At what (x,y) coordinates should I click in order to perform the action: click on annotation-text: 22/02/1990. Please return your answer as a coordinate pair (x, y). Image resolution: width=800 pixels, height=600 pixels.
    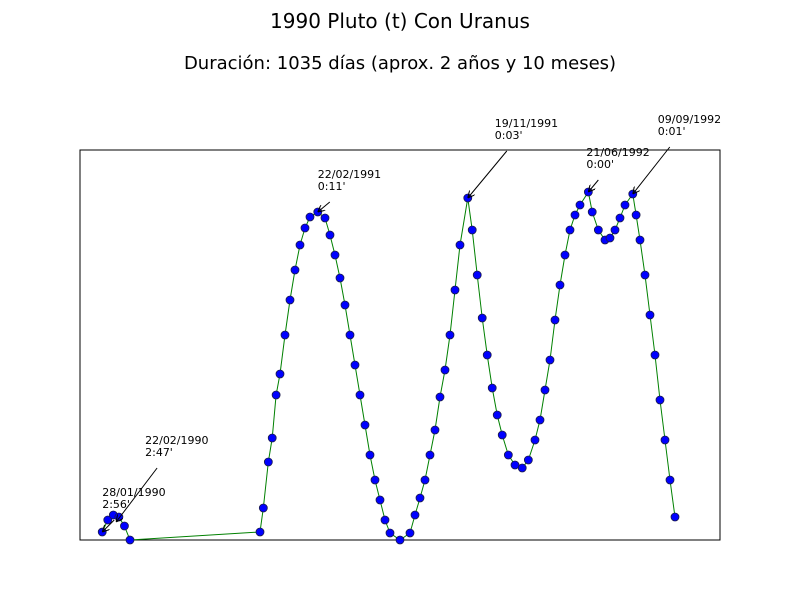
    Looking at the image, I should click on (176, 440).